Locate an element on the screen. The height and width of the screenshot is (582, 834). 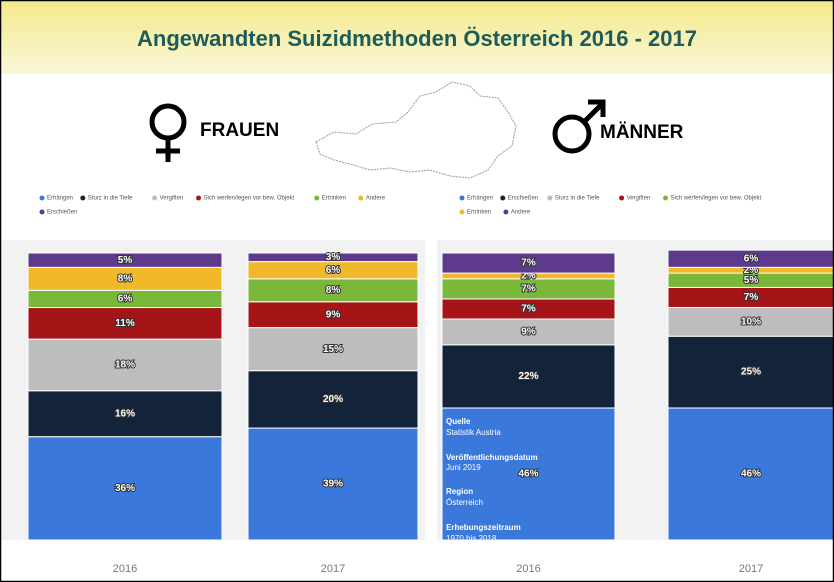
data-label: 11% is located at coordinates (125, 323).